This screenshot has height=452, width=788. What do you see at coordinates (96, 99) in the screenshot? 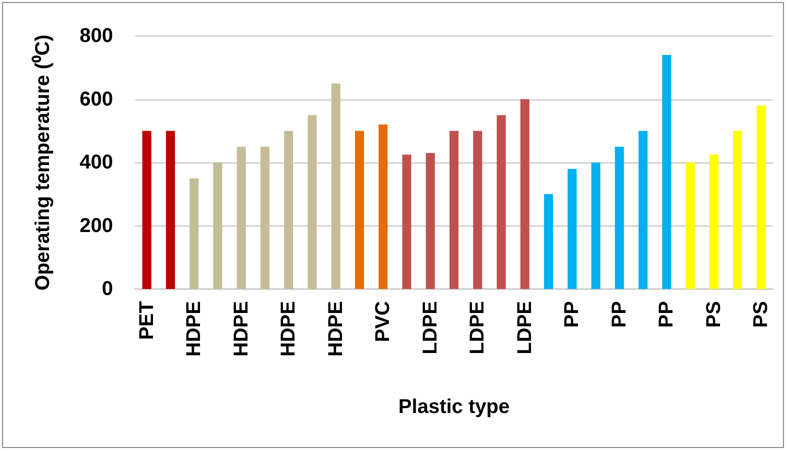
I see `y-tick-label: 600` at bounding box center [96, 99].